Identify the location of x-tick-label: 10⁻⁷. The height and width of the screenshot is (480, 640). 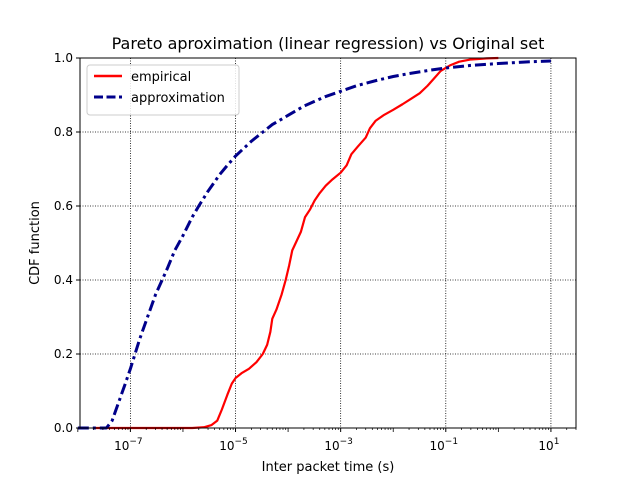
(128, 445).